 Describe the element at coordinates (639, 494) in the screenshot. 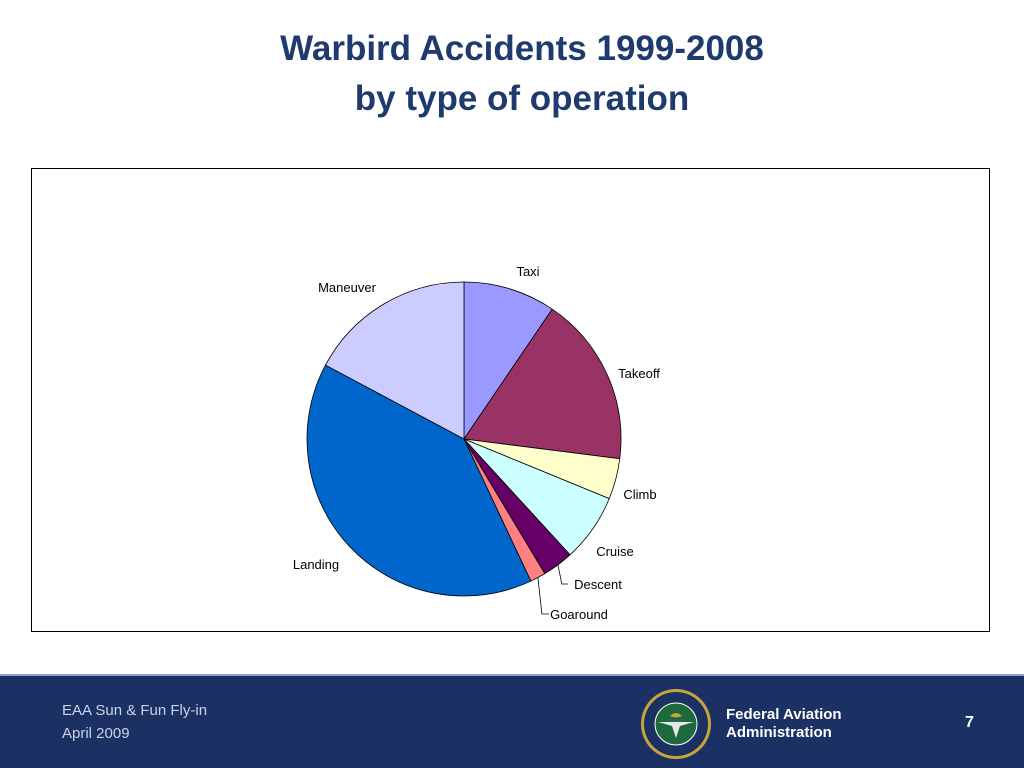

I see `slice-label-climb: Climb` at that location.